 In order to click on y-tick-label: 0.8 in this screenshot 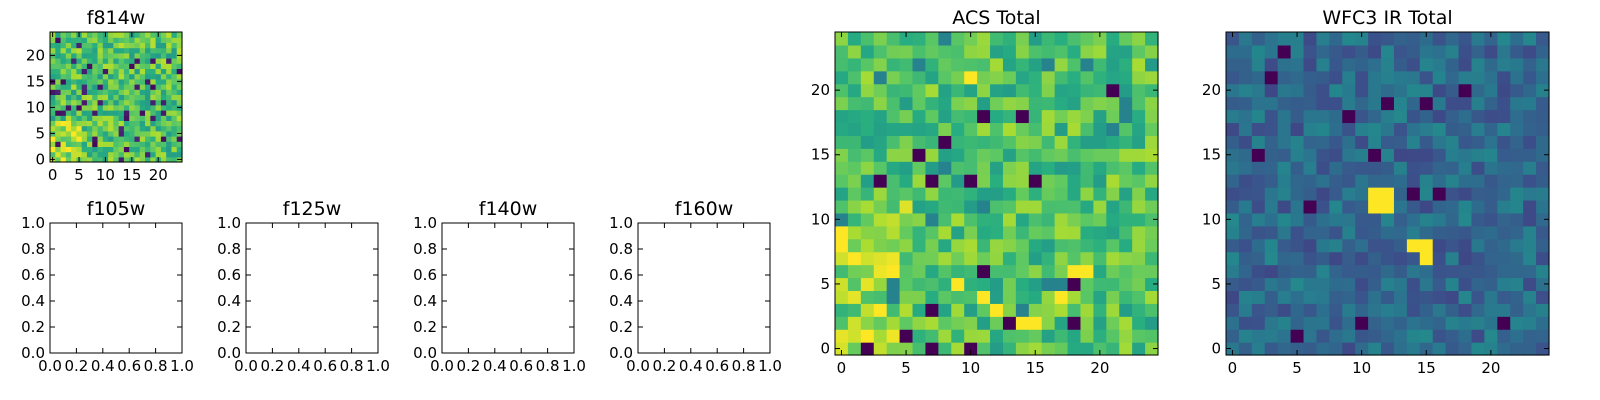, I will do `click(425, 249)`.